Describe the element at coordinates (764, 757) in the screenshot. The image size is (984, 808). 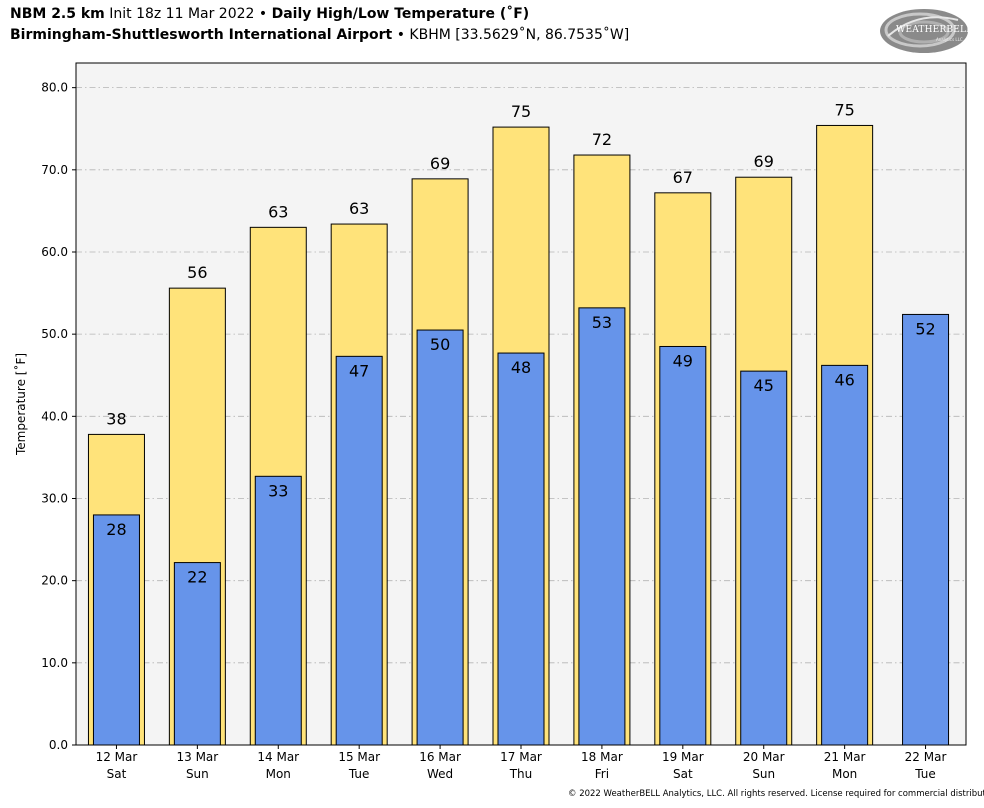
I see `x-tick-date-label: 20 Mar` at that location.